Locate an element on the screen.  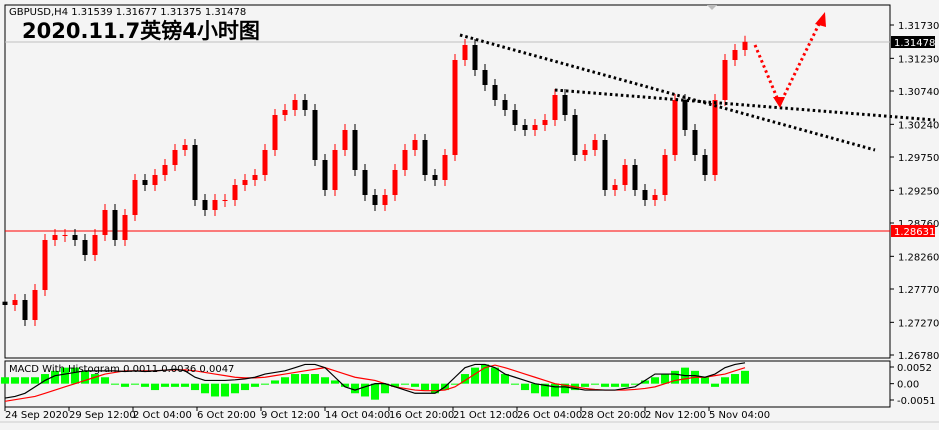
price-tick-label: 1.31230 is located at coordinates (918, 59).